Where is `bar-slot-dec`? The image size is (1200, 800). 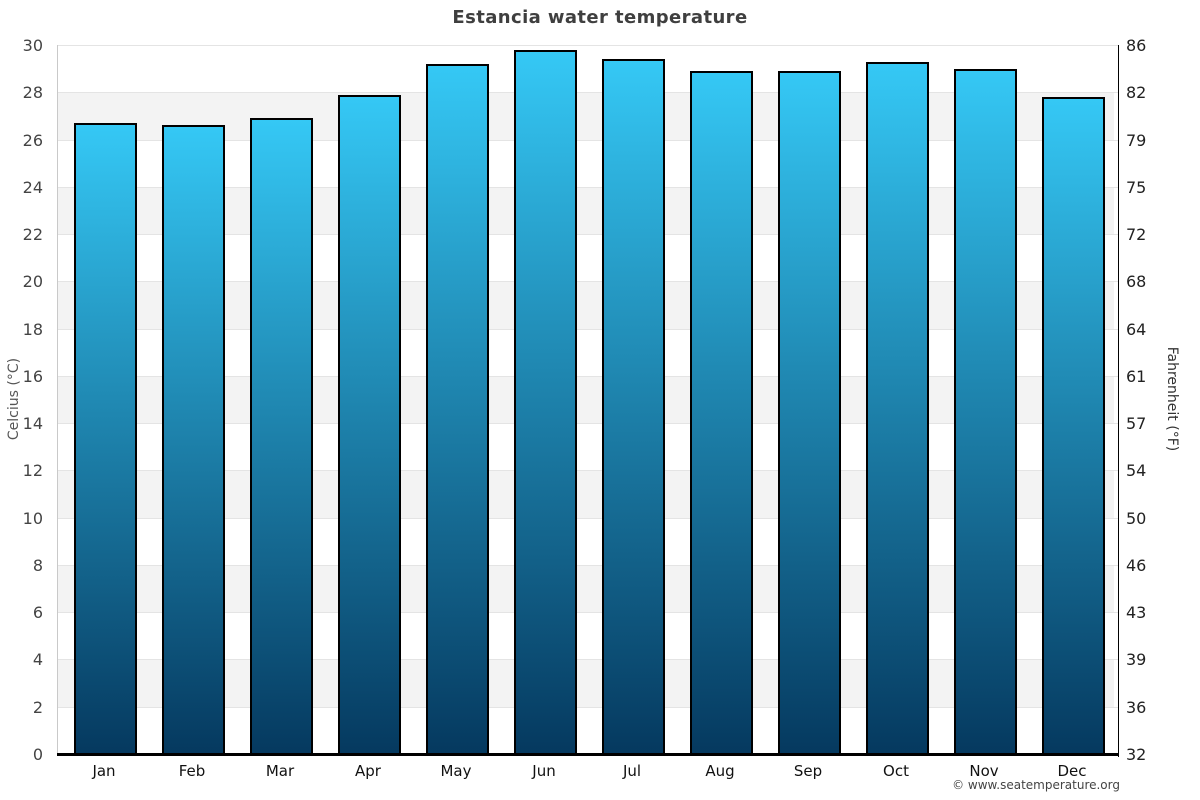 bar-slot-dec is located at coordinates (1073, 399).